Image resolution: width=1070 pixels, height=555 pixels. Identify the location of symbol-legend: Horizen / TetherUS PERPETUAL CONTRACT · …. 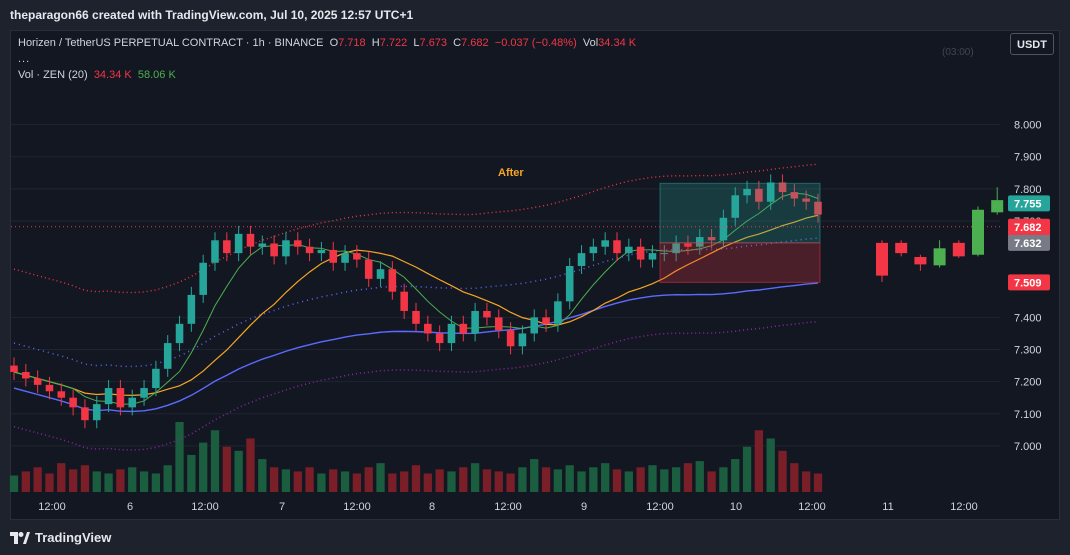
(327, 43).